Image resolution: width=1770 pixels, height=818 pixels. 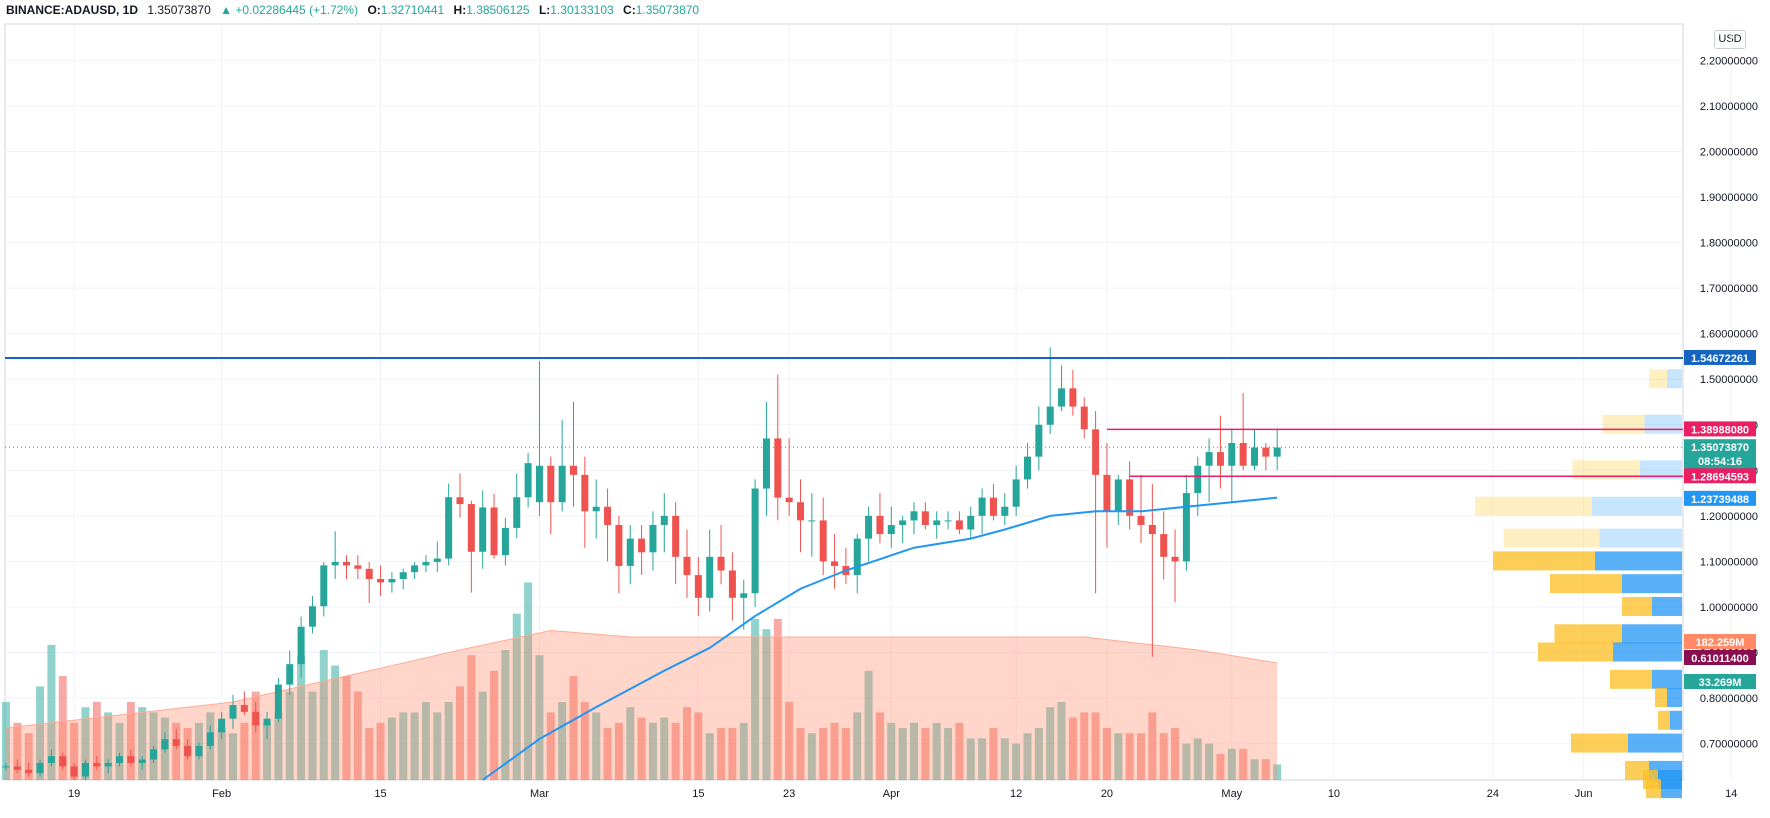 I want to click on y-tick-label: 1.80000000, so click(x=1729, y=244).